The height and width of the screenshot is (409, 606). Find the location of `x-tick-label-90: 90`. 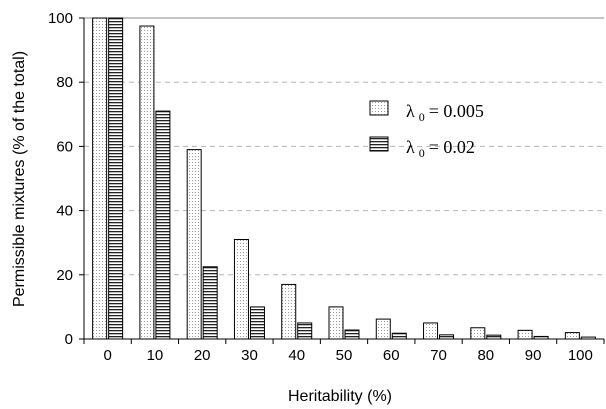

x-tick-label-90: 90 is located at coordinates (533, 355).